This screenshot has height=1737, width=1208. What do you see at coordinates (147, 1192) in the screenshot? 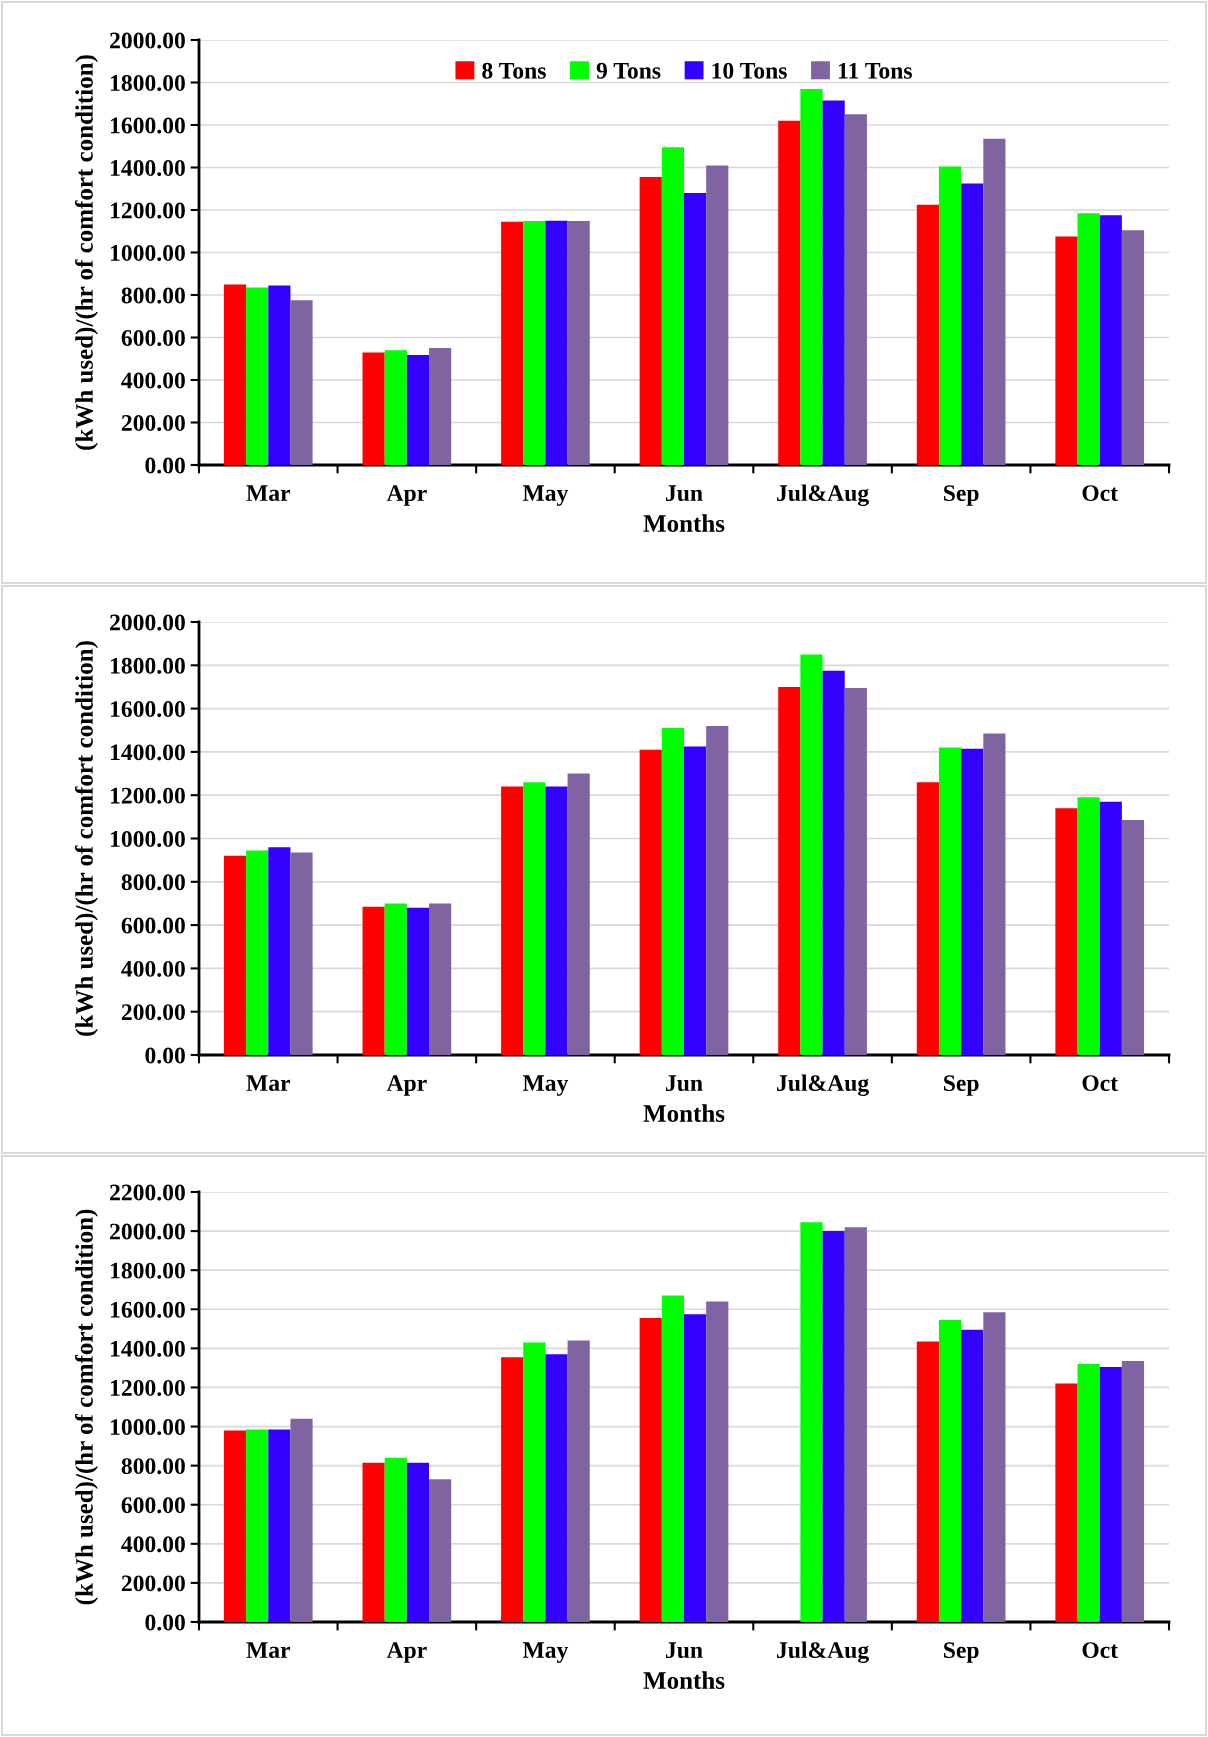
I see `y-tick-label: 2200.00` at bounding box center [147, 1192].